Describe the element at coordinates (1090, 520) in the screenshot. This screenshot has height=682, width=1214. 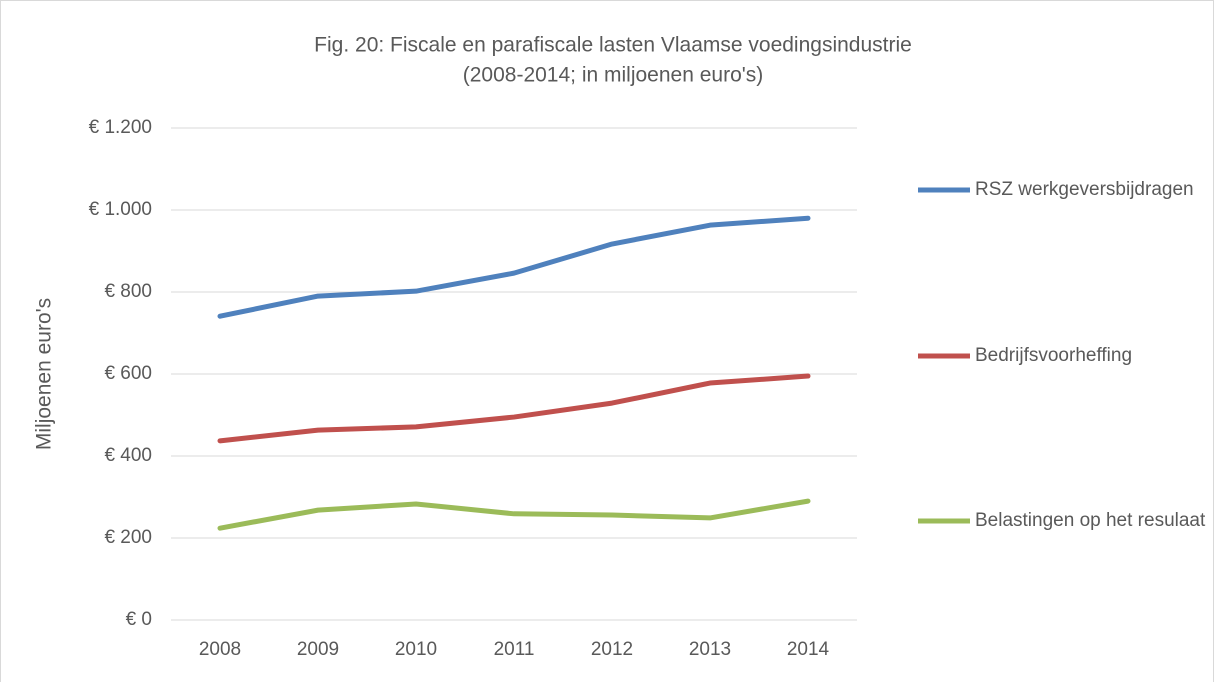
I see `legend-label: Belastingen op het resulaat` at that location.